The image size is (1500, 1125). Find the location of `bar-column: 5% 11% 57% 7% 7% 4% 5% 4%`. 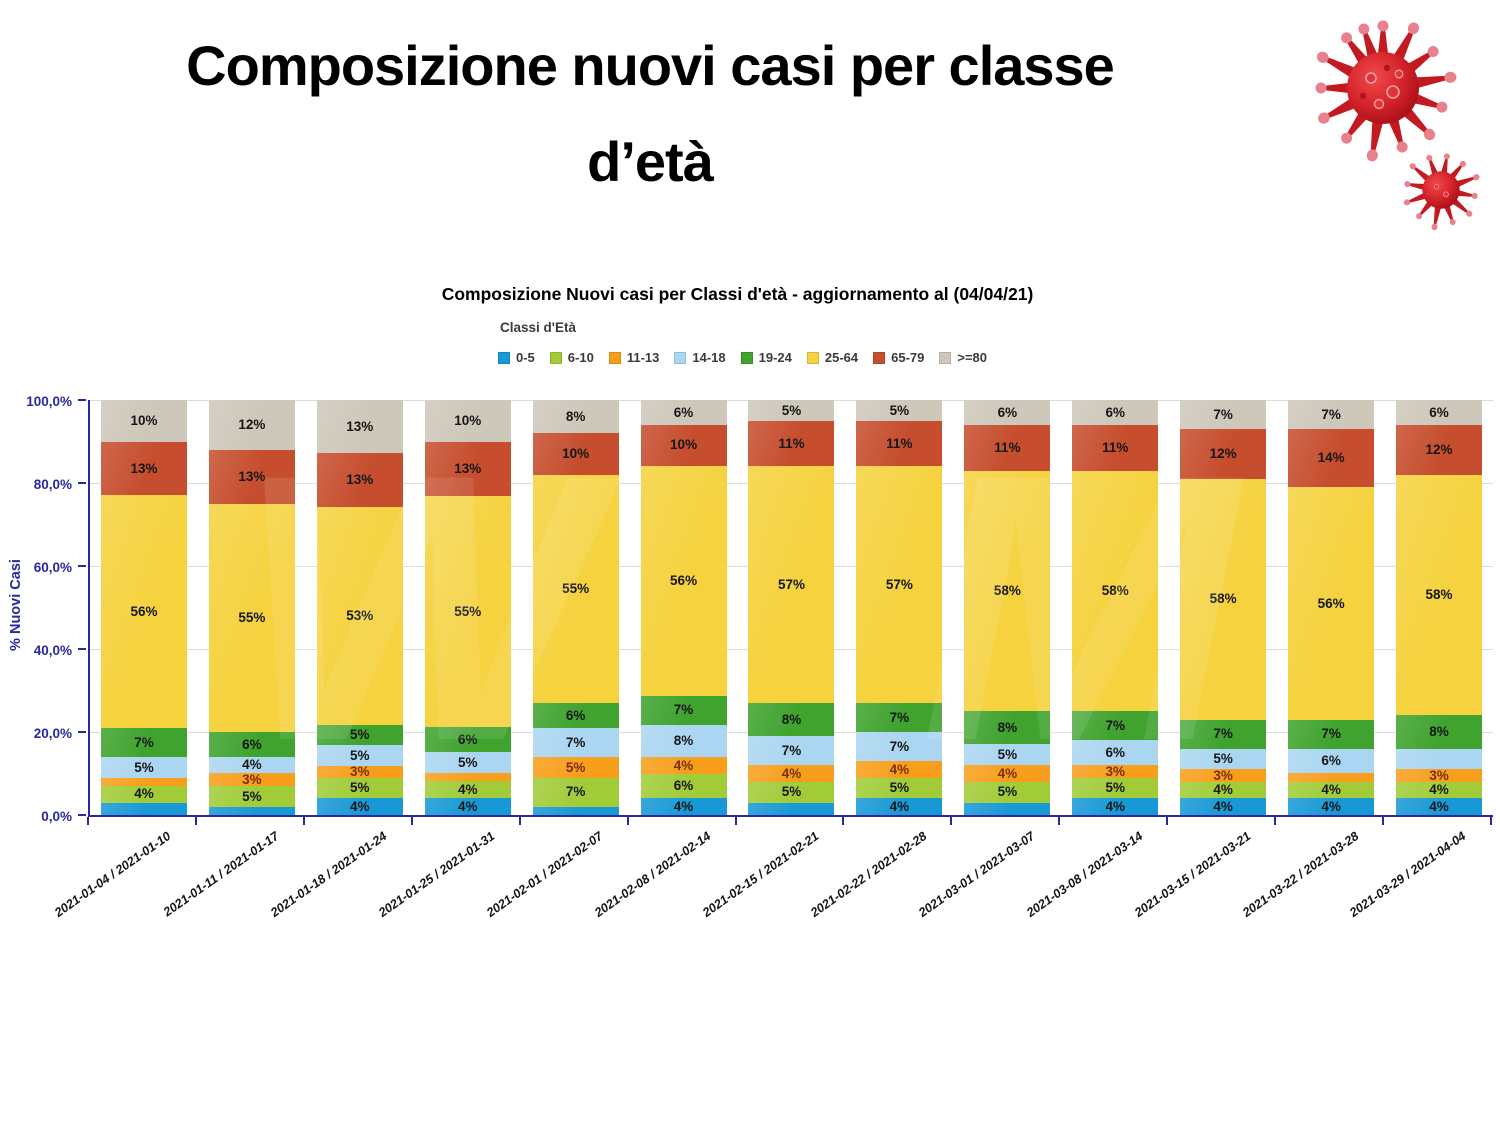

bar-column: 5% 11% 57% 7% 7% 4% 5% 4% is located at coordinates (899, 607).